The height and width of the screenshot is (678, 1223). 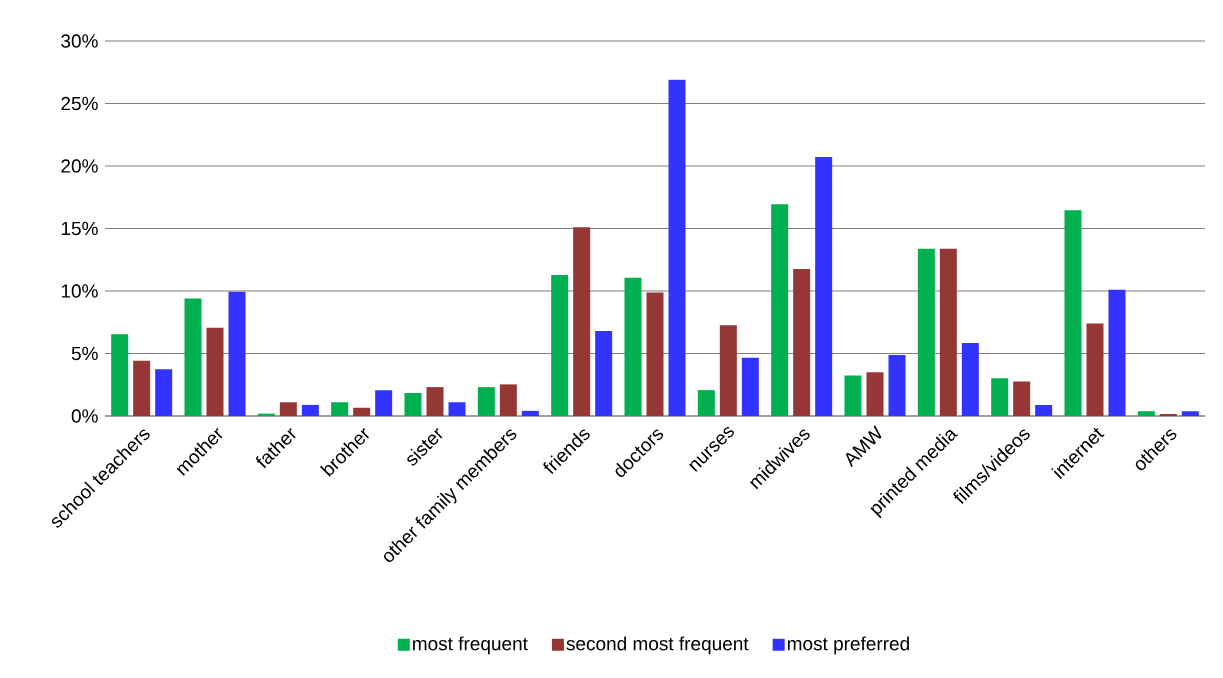 I want to click on legend-label: most preferred, so click(x=848, y=645).